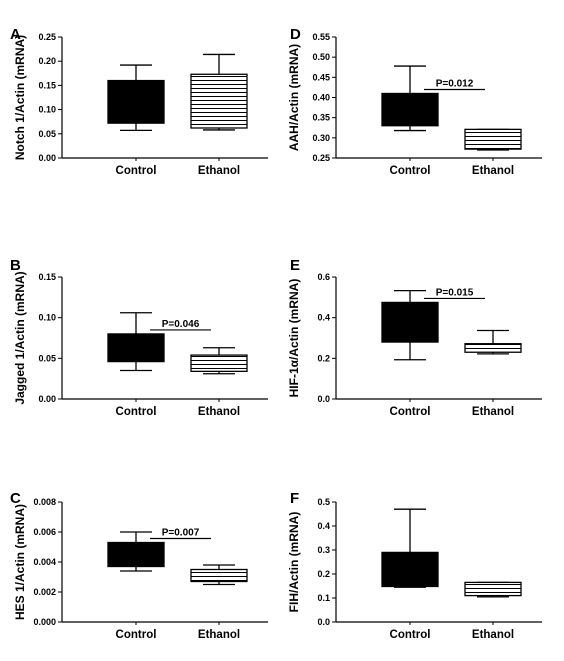 The width and height of the screenshot is (564, 661). Describe the element at coordinates (295, 34) in the screenshot. I see `panel-letter: D` at that location.